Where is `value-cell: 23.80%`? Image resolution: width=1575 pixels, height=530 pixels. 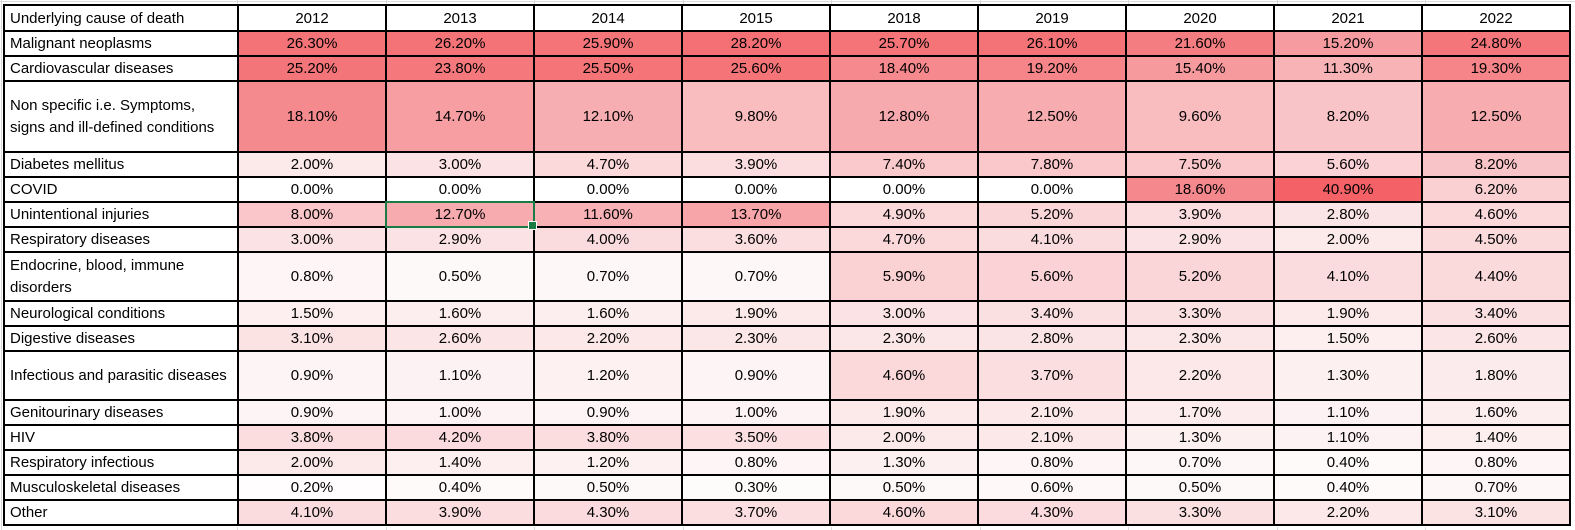
value-cell: 23.80% is located at coordinates (460, 68).